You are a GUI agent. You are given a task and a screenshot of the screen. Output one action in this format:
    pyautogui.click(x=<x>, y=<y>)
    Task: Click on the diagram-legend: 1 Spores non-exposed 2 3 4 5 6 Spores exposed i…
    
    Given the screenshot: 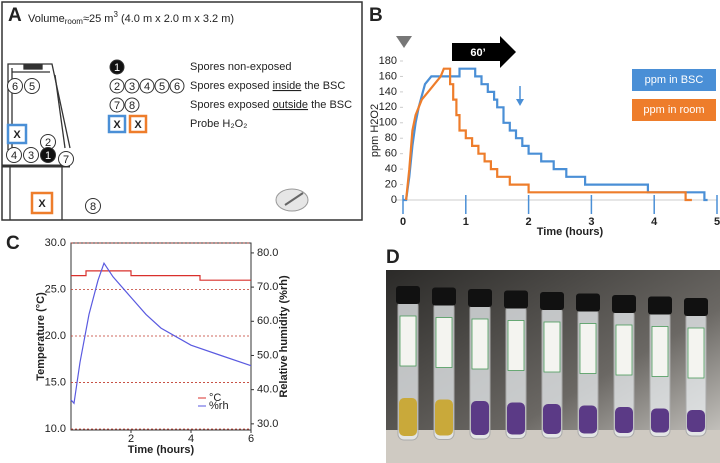 What is the action you would take?
    pyautogui.click(x=229, y=96)
    